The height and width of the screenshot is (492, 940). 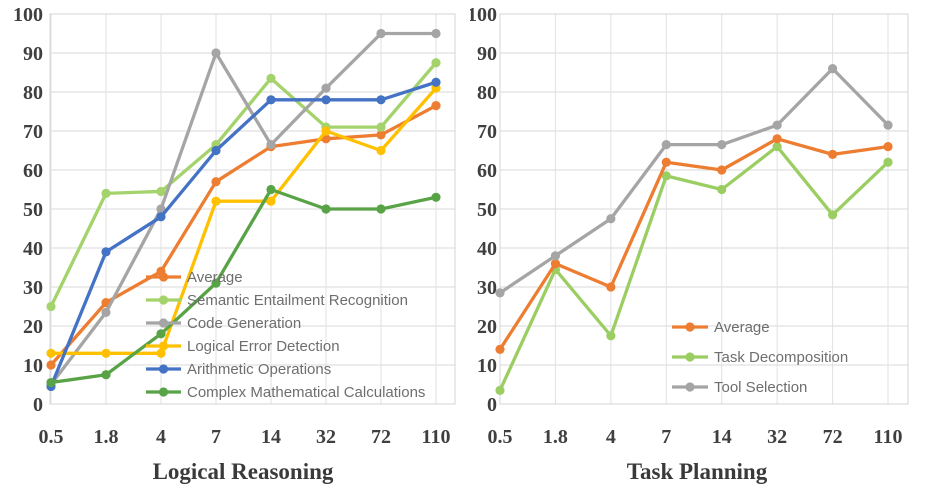 I want to click on y-tick-label: 60, so click(x=487, y=171).